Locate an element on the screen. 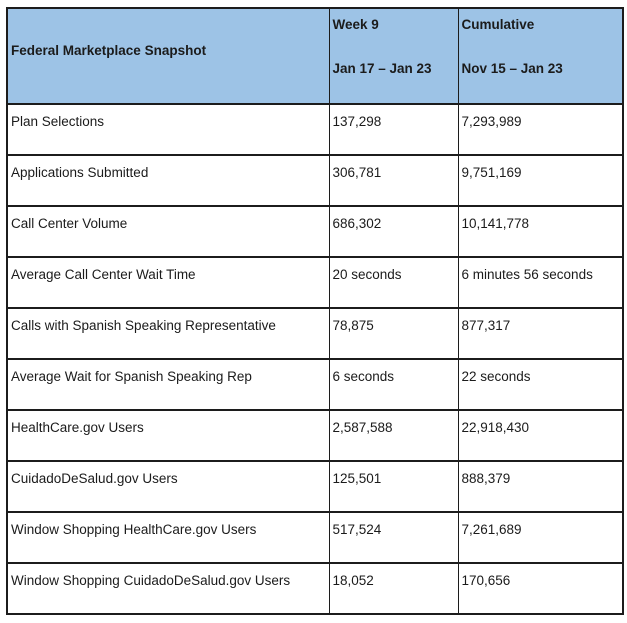 This screenshot has width=627, height=623. week-value-cell: 78,875 is located at coordinates (393, 333).